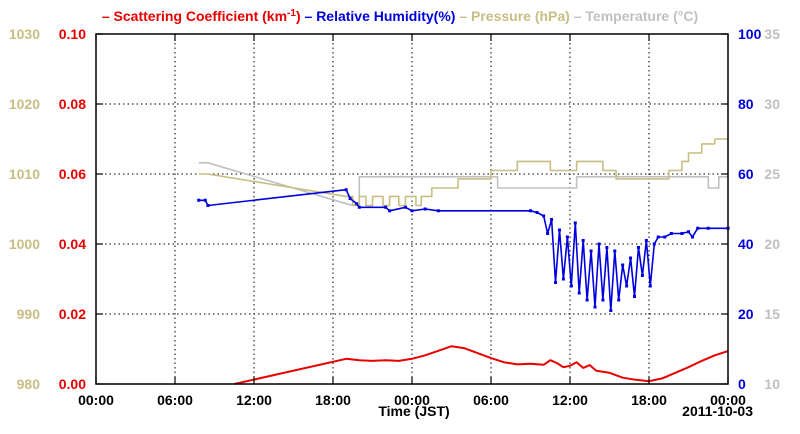  What do you see at coordinates (746, 314) in the screenshot?
I see `rh-axis-tick-label: 20` at bounding box center [746, 314].